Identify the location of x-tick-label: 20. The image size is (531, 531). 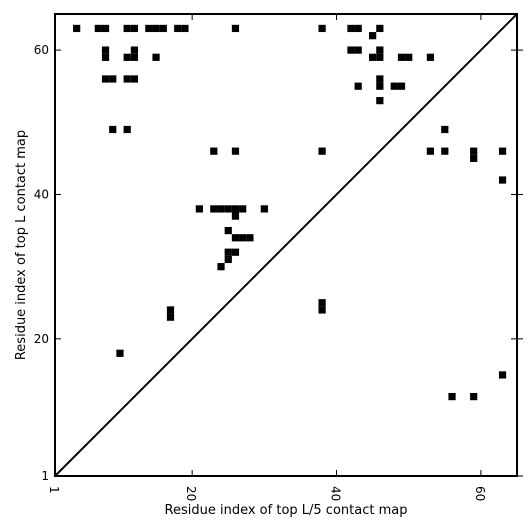
(191, 493).